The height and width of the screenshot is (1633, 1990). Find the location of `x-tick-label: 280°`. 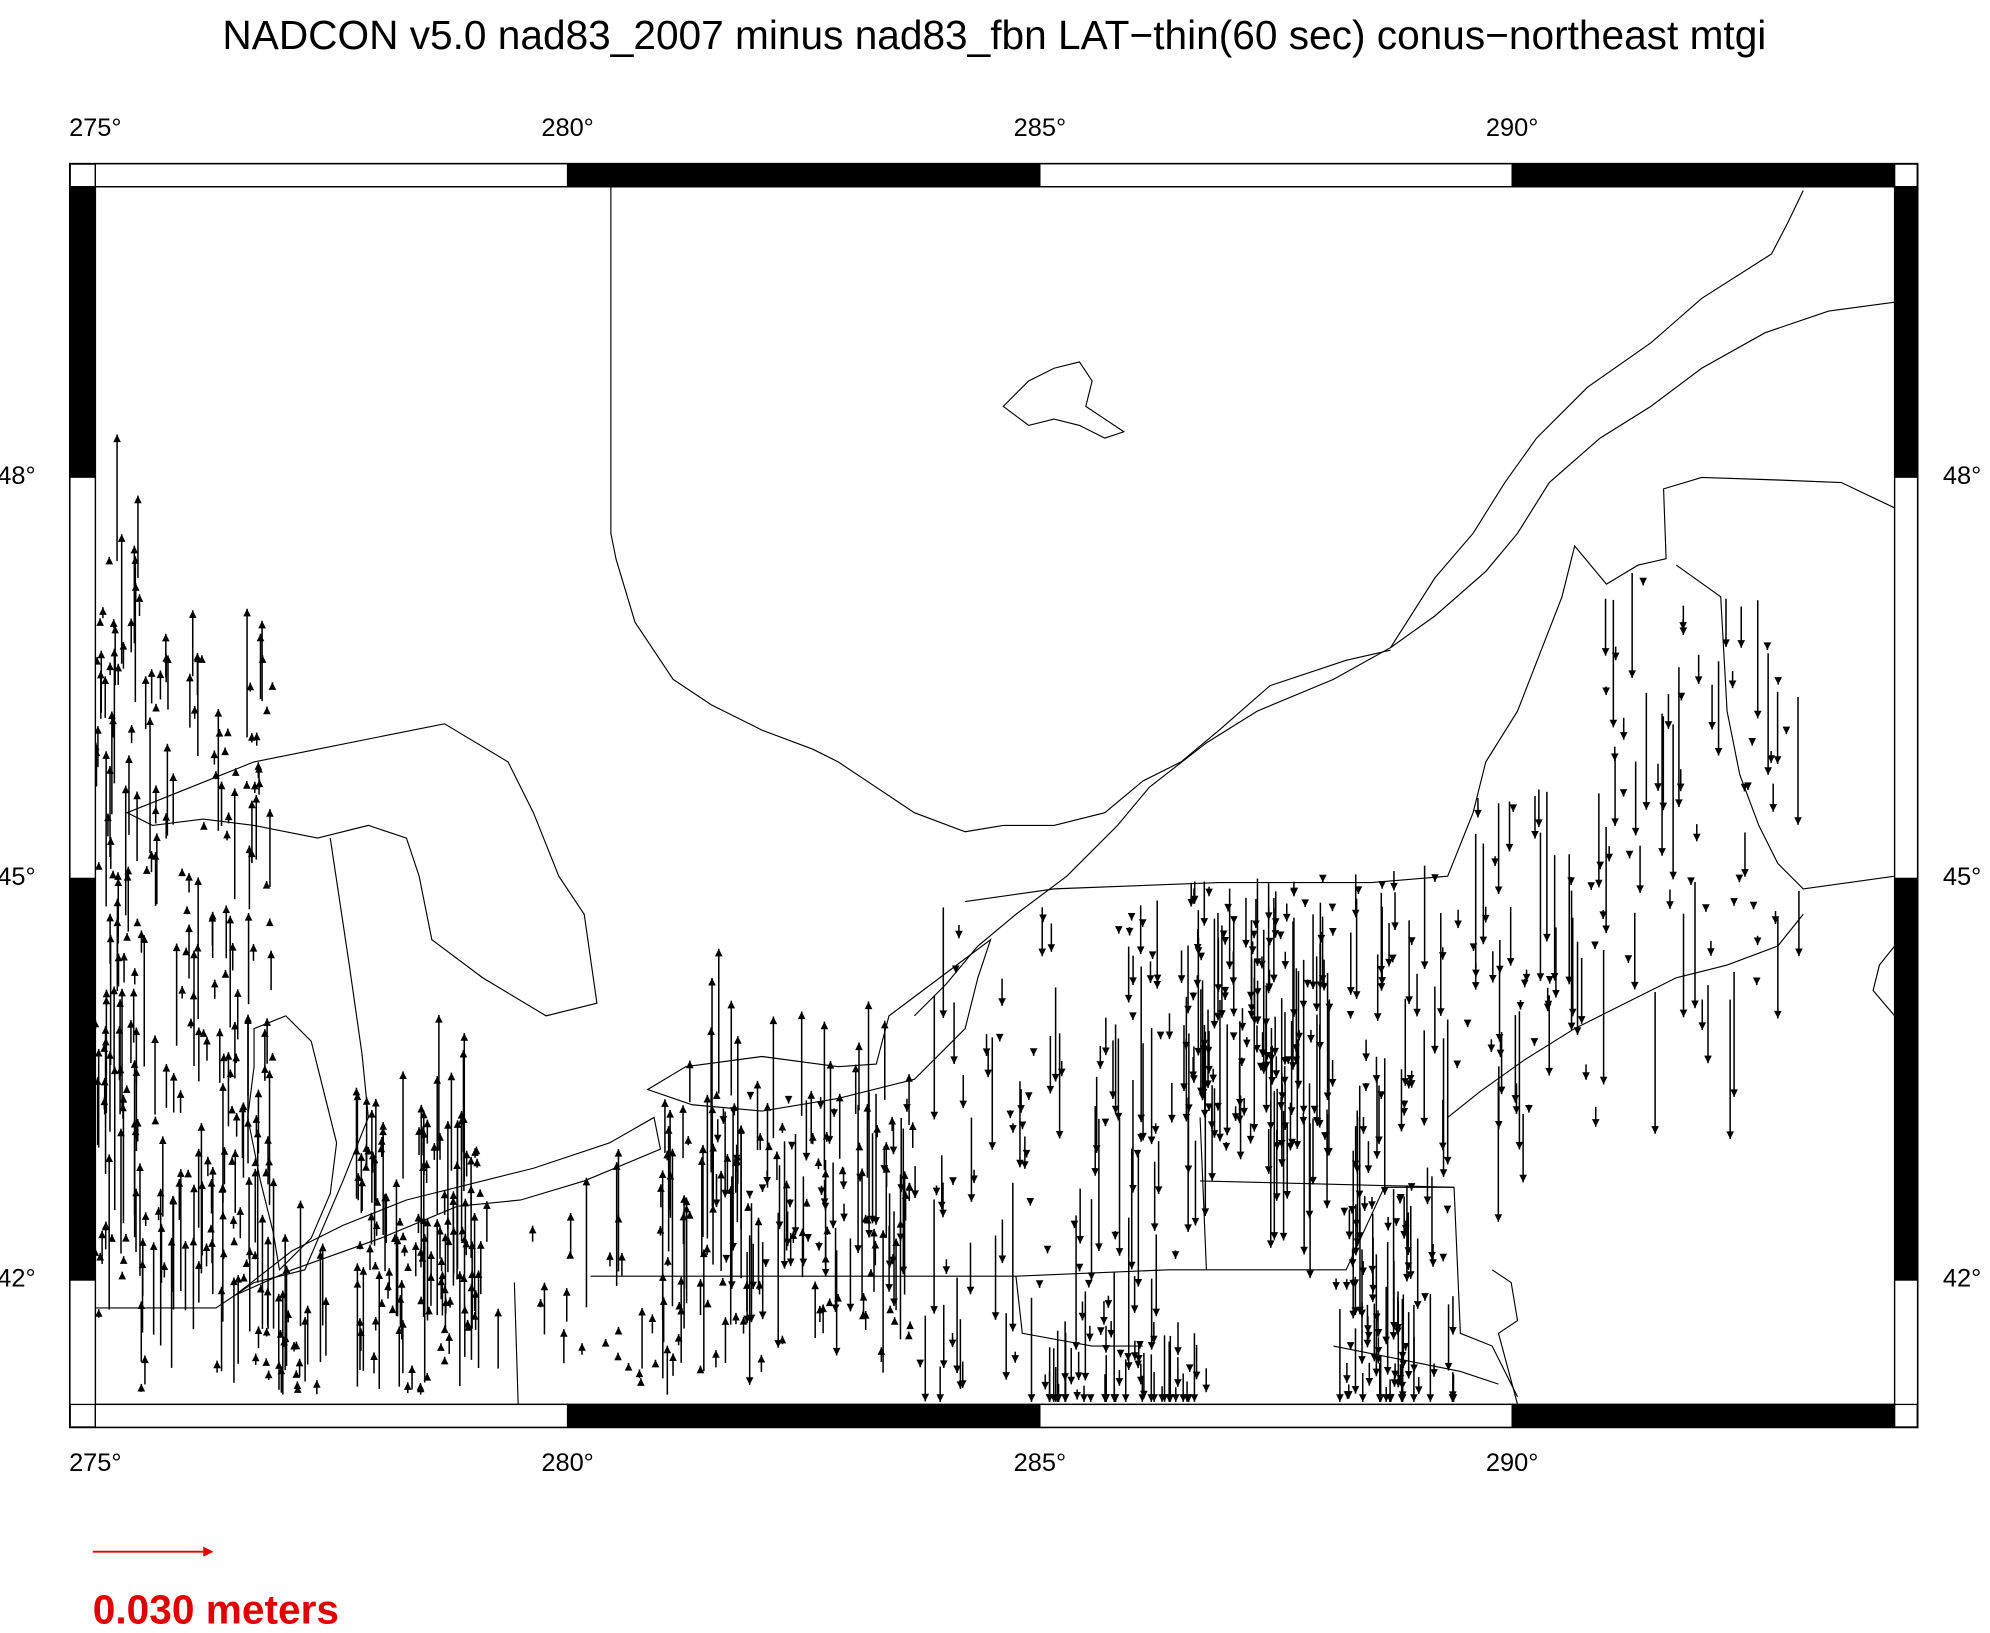

x-tick-label: 280° is located at coordinates (567, 128).